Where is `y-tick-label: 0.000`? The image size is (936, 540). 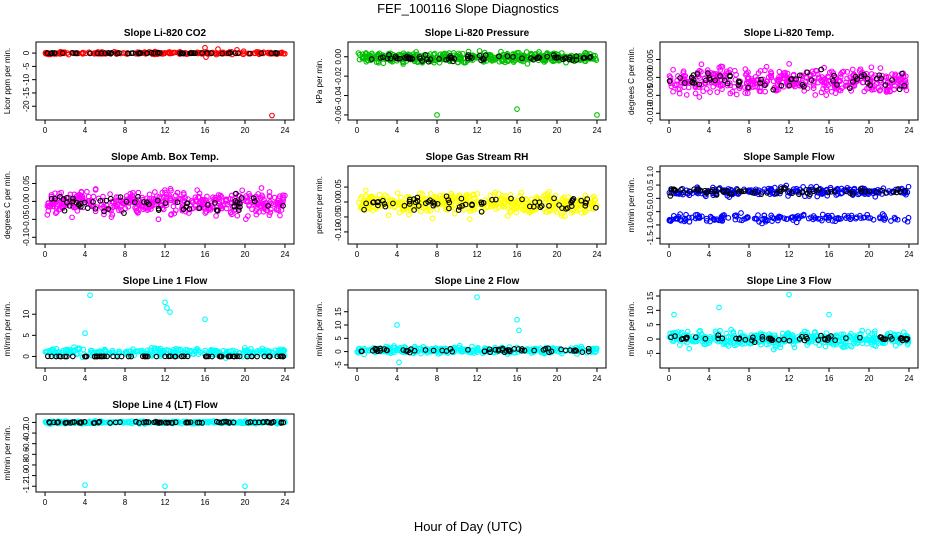 y-tick-label: 0.000 is located at coordinates (650, 77).